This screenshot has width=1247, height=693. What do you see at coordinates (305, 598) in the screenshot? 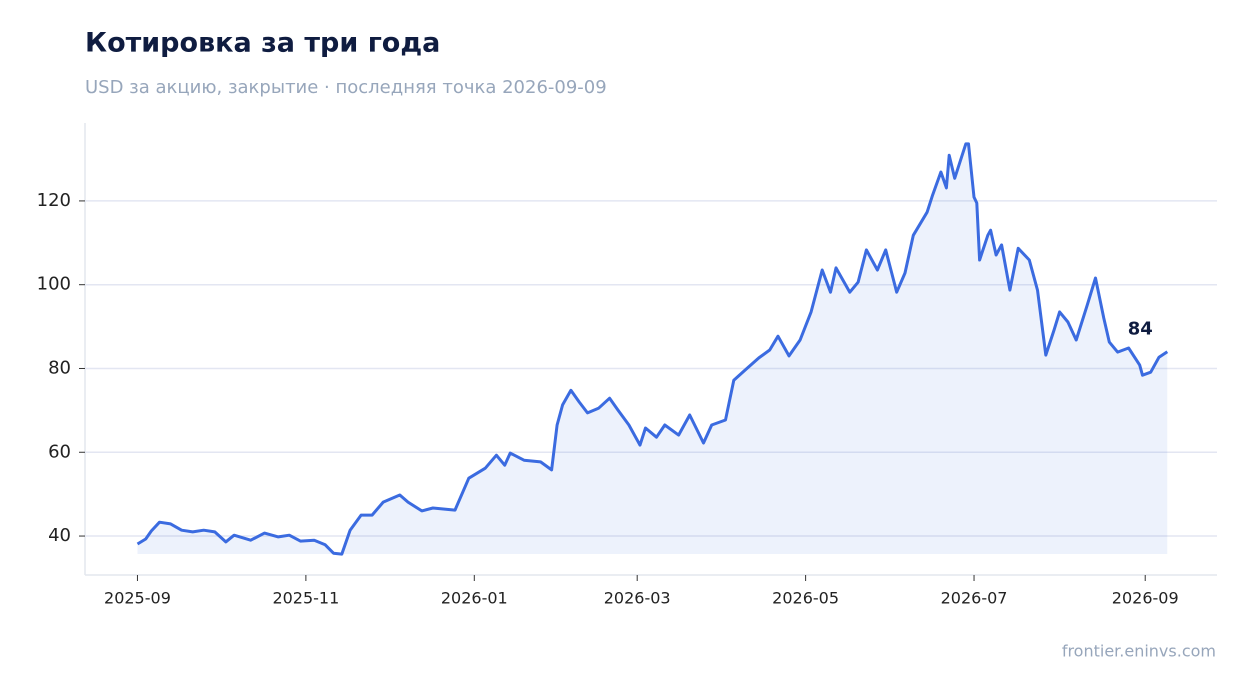
I see `x-tick-label: 2025-11` at bounding box center [305, 598].